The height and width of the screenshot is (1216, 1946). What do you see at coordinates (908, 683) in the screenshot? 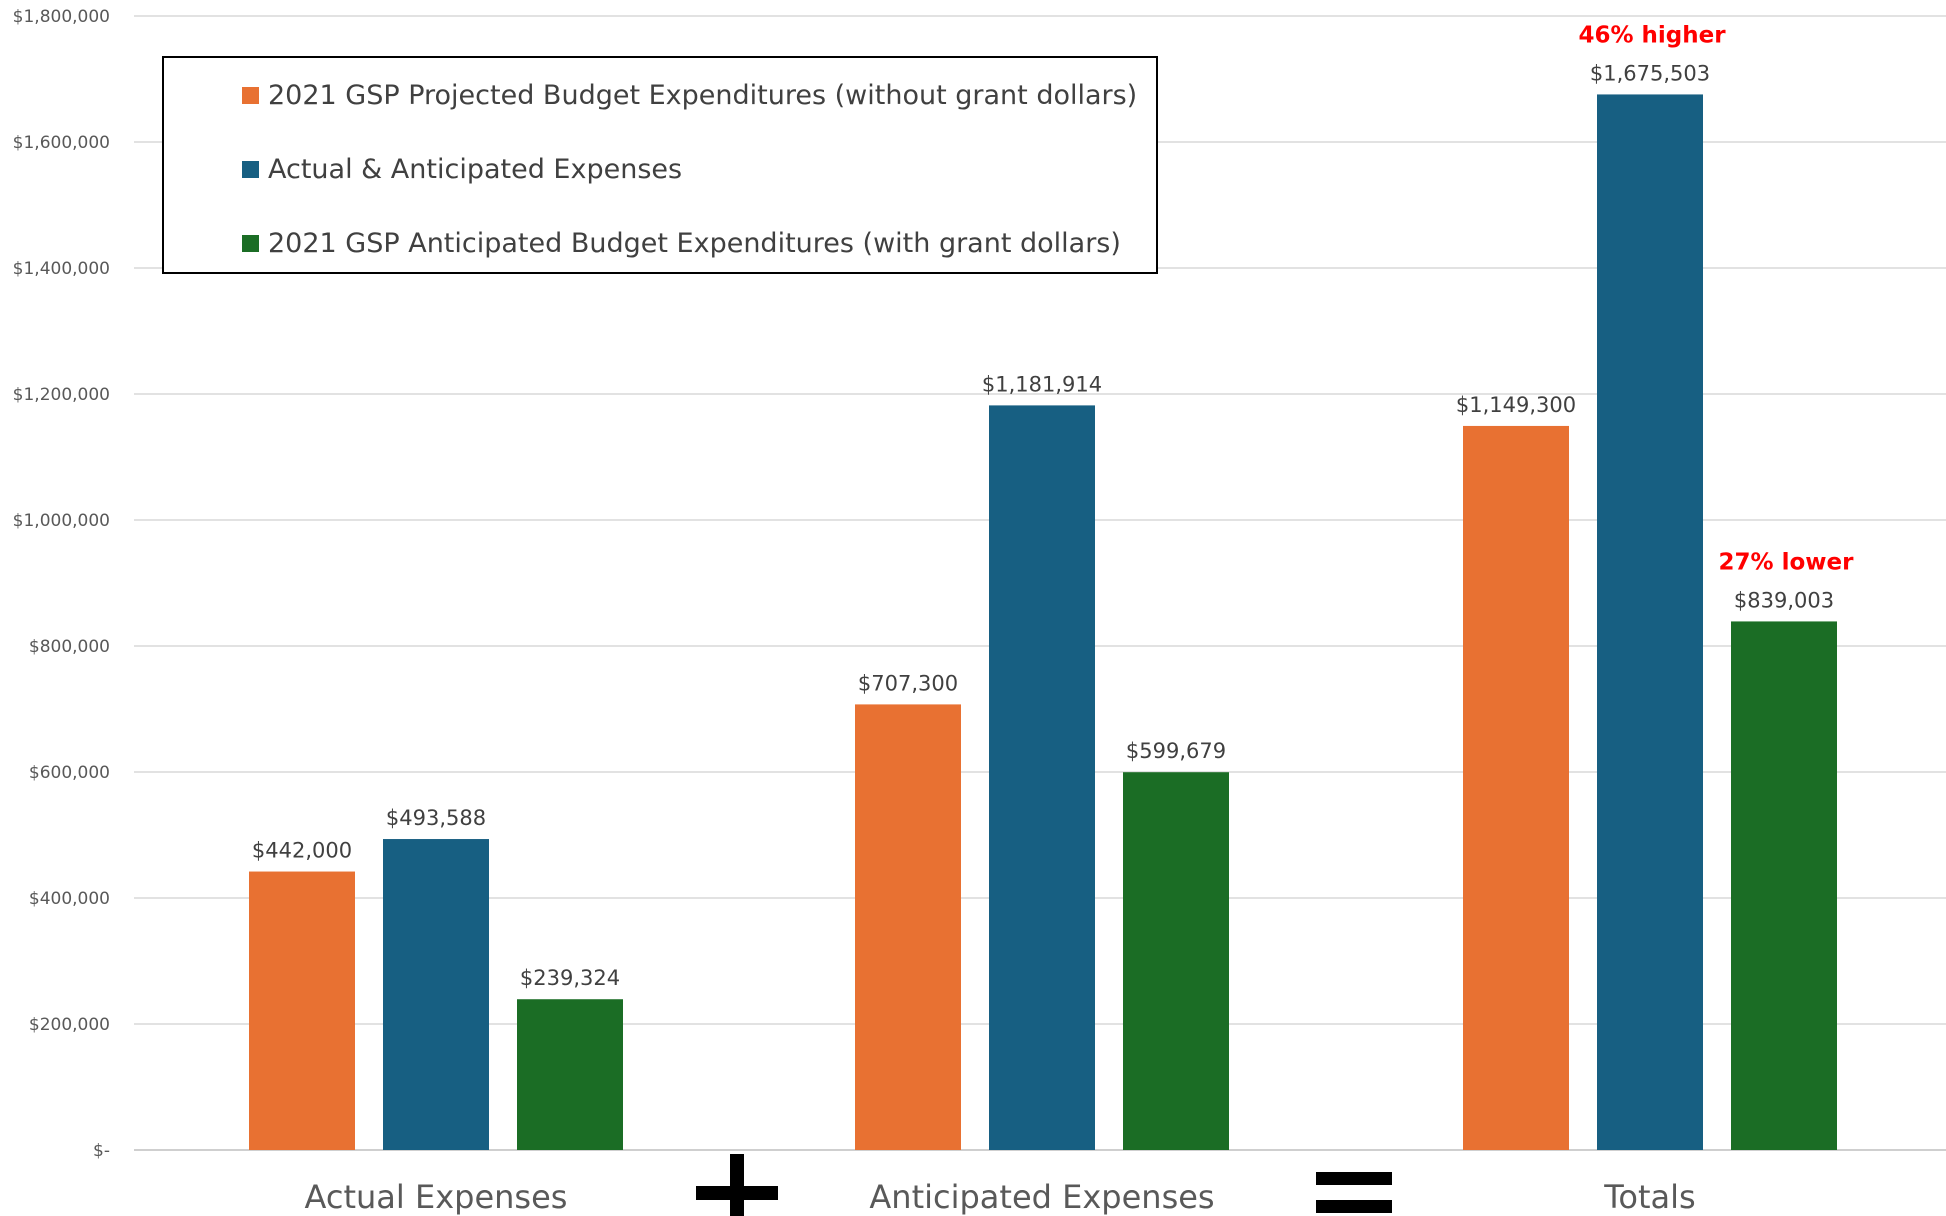
I see `bar-value-label: $707,300` at bounding box center [908, 683].